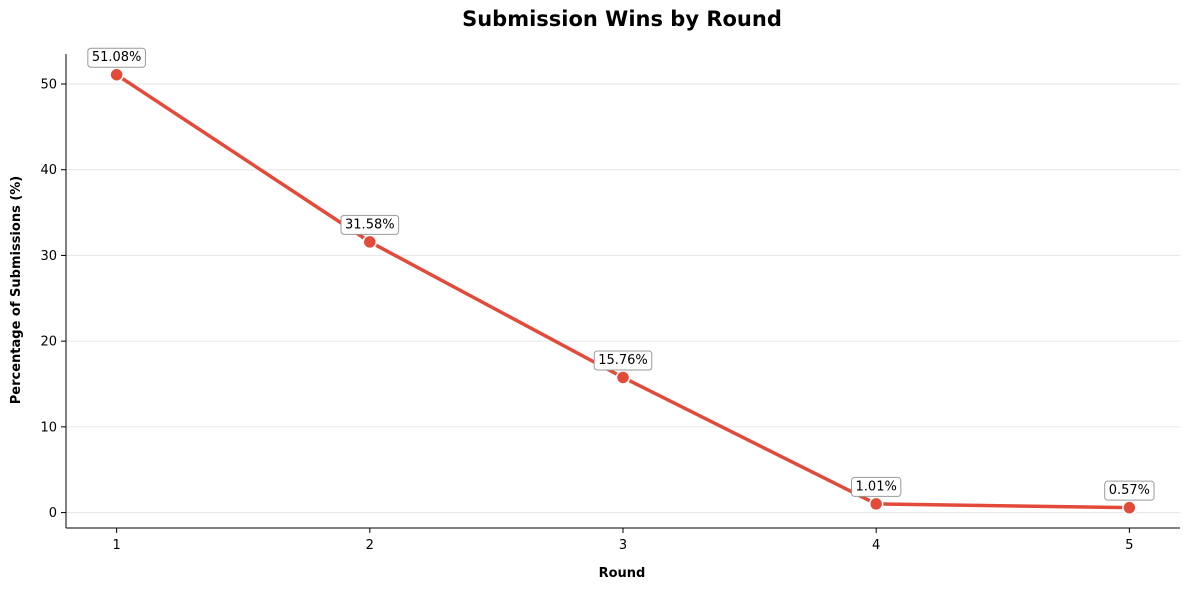 Image resolution: width=1189 pixels, height=590 pixels. I want to click on y-tick-label: 50, so click(48, 85).